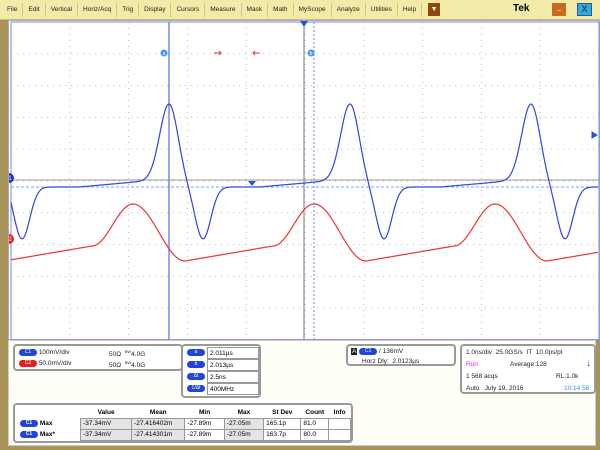 The image size is (600, 450). Describe the element at coordinates (115, 355) in the screenshot. I see `ch1-impedance: 50Ω` at that location.